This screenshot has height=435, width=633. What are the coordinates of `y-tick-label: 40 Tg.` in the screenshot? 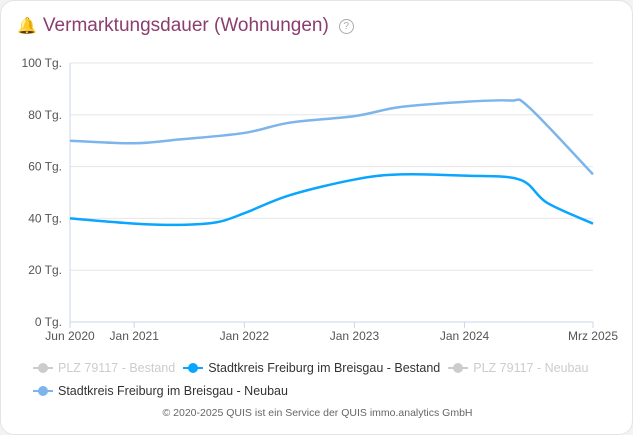 It's located at (45, 218).